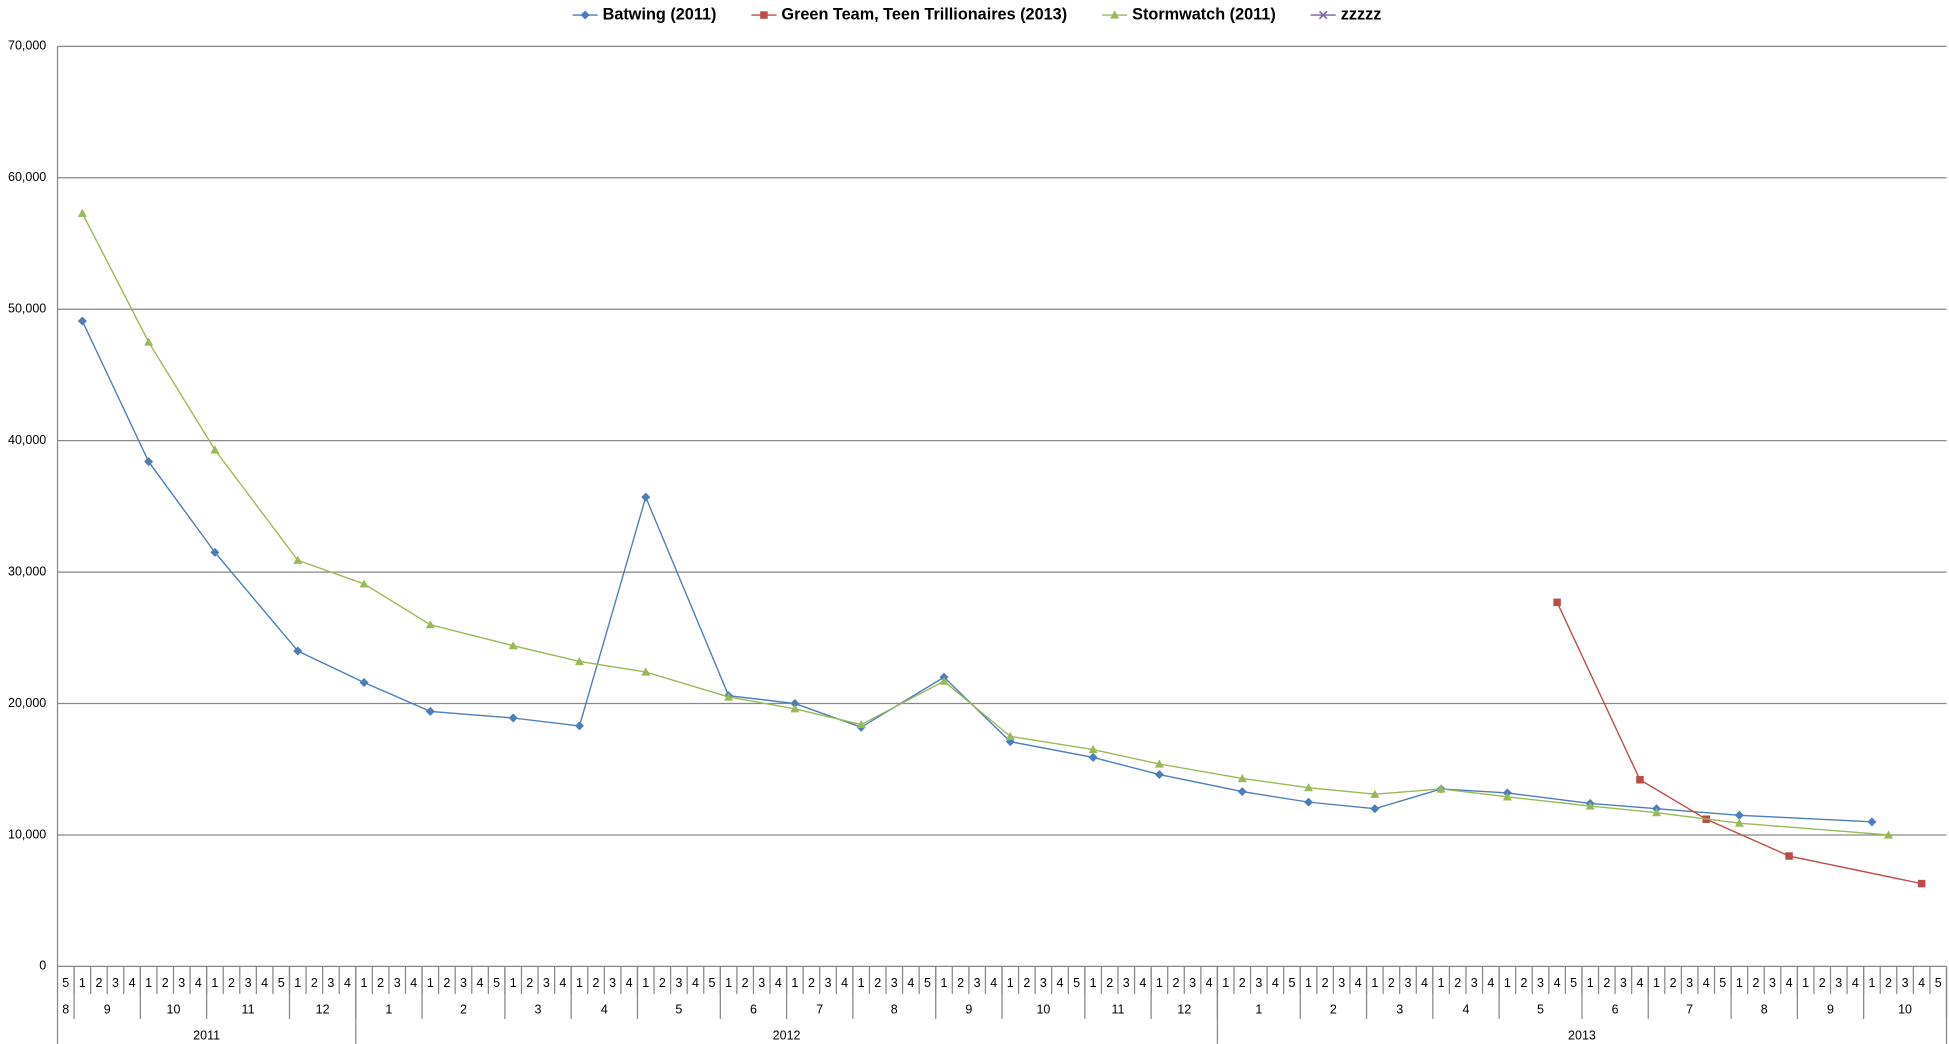  I want to click on month-label: 1, so click(388, 1009).